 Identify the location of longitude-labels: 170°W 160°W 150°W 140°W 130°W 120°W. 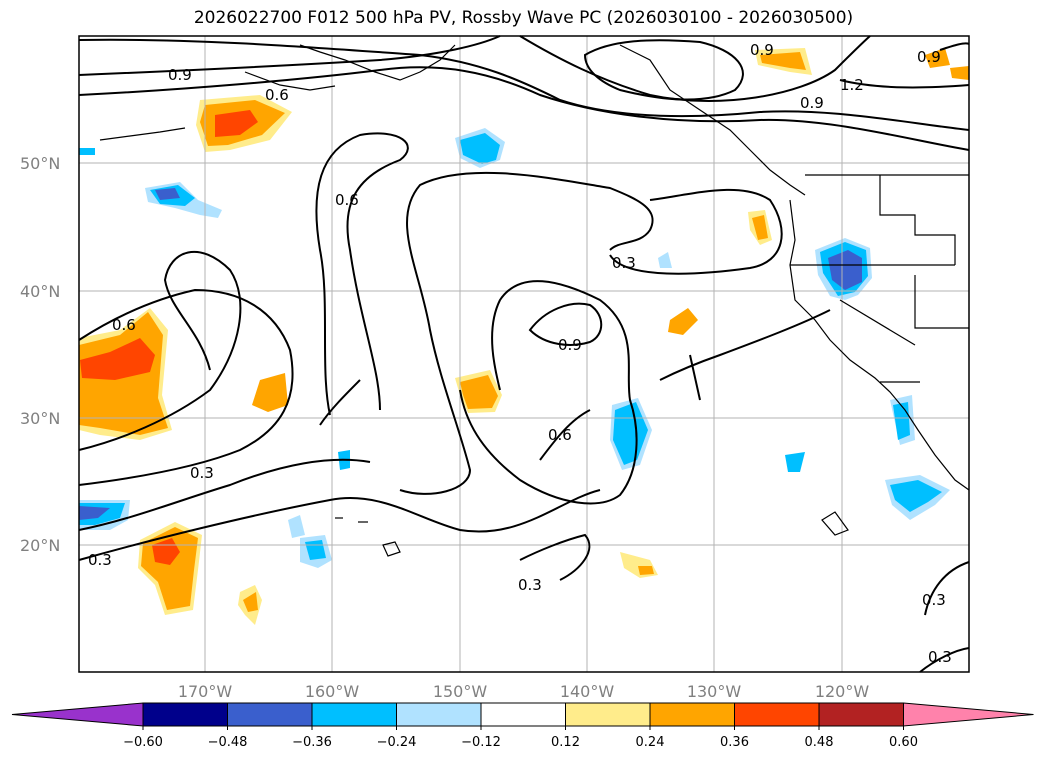
(524, 691).